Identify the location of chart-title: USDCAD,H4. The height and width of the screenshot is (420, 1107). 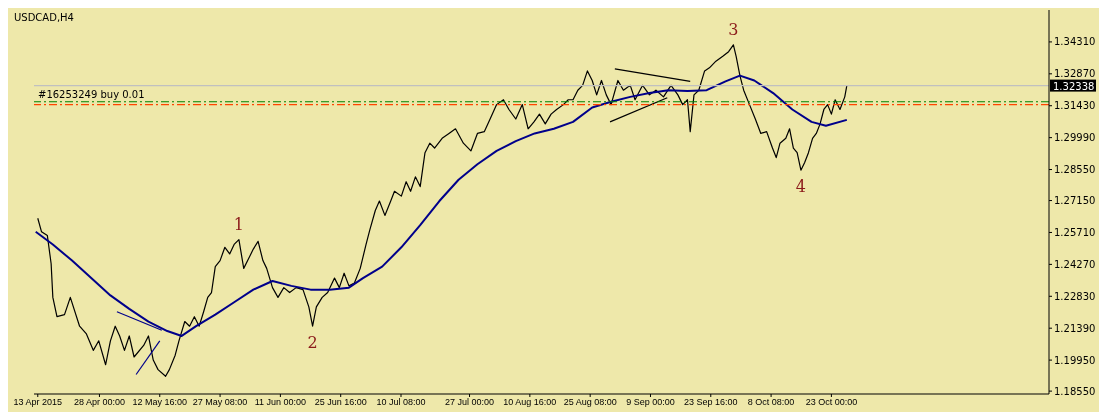
(44, 17).